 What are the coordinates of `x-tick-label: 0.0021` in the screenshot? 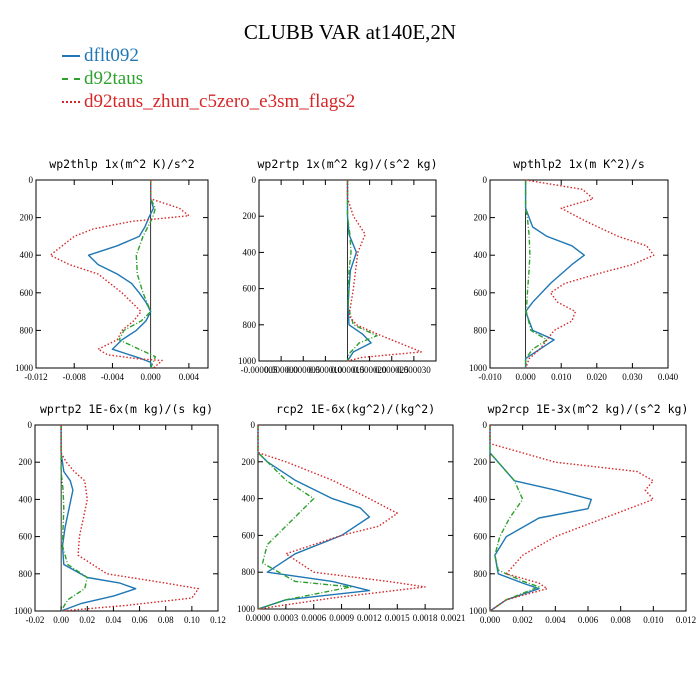 It's located at (453, 618).